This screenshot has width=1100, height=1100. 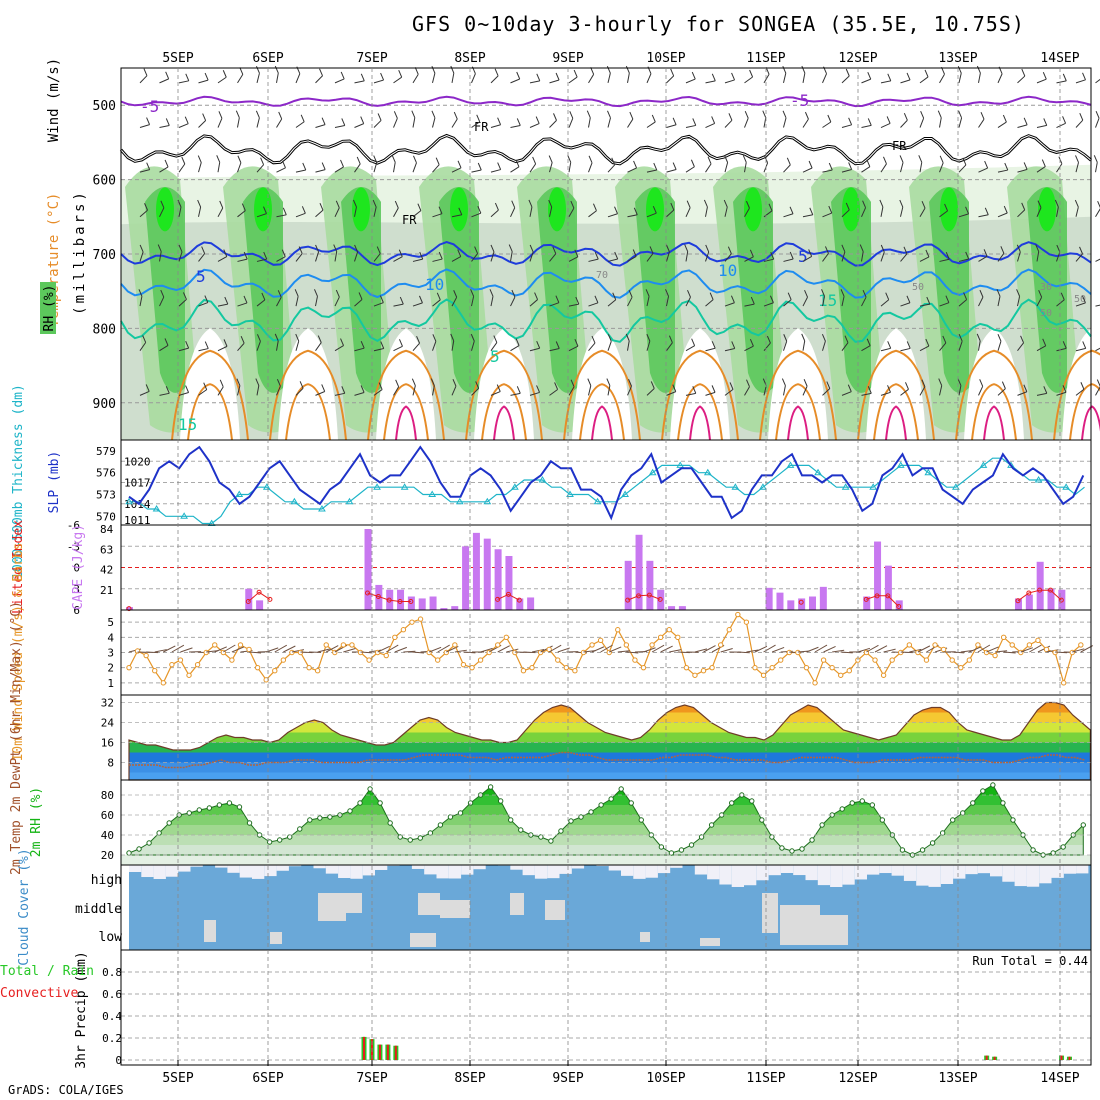 I want to click on rh-axis-label: RH (%), so click(x=49, y=308).